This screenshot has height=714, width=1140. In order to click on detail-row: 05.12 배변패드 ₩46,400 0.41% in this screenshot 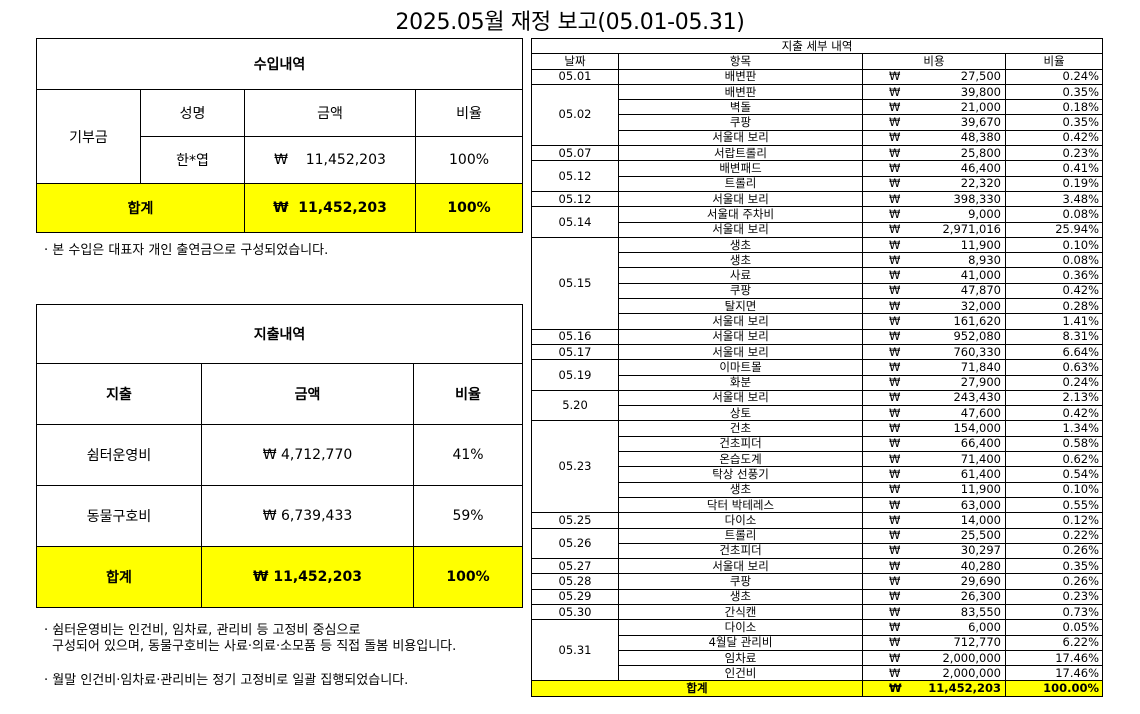, I will do `click(817, 176)`.